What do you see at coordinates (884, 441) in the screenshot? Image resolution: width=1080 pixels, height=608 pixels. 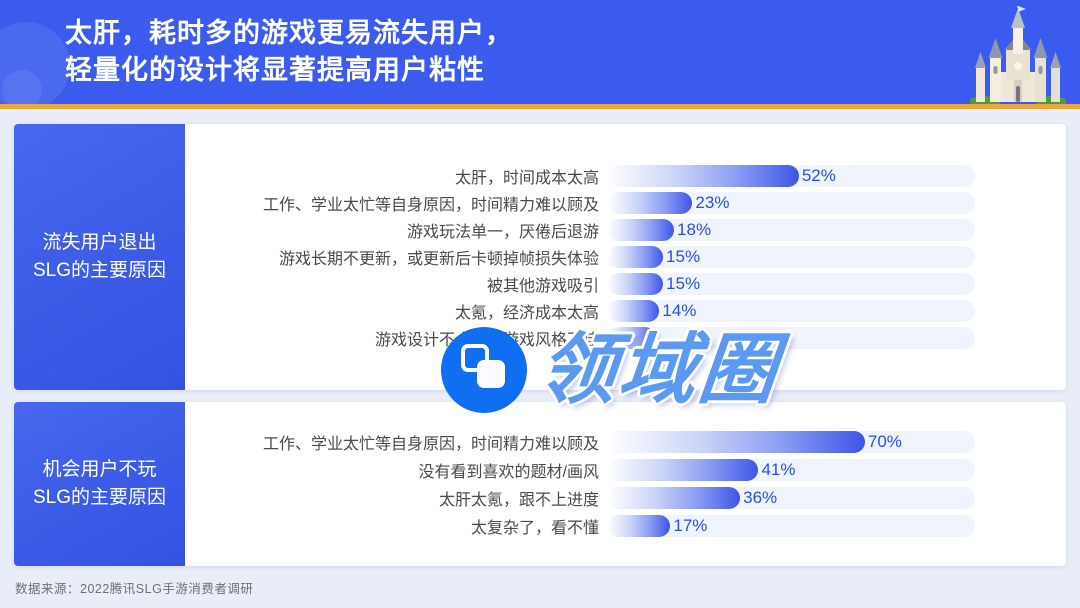 I see `bar-value-label: 70%` at bounding box center [884, 441].